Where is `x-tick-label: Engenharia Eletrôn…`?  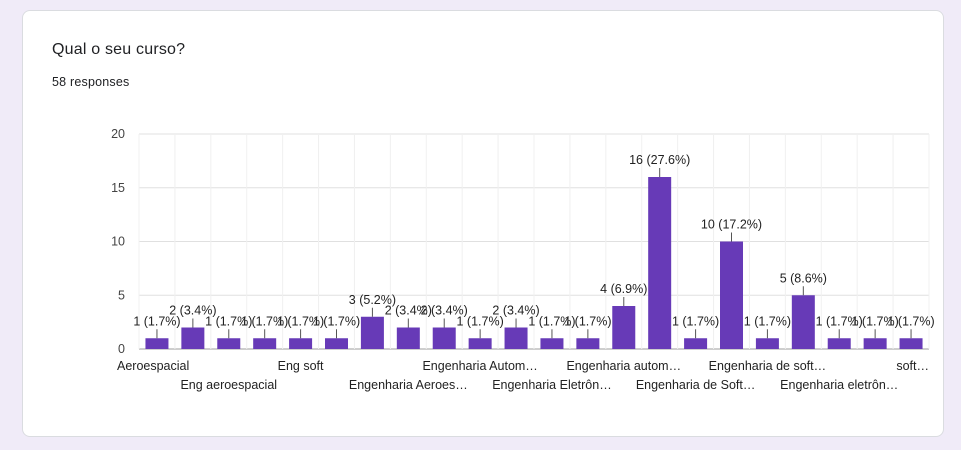
x-tick-label: Engenharia Eletrôn… is located at coordinates (552, 385).